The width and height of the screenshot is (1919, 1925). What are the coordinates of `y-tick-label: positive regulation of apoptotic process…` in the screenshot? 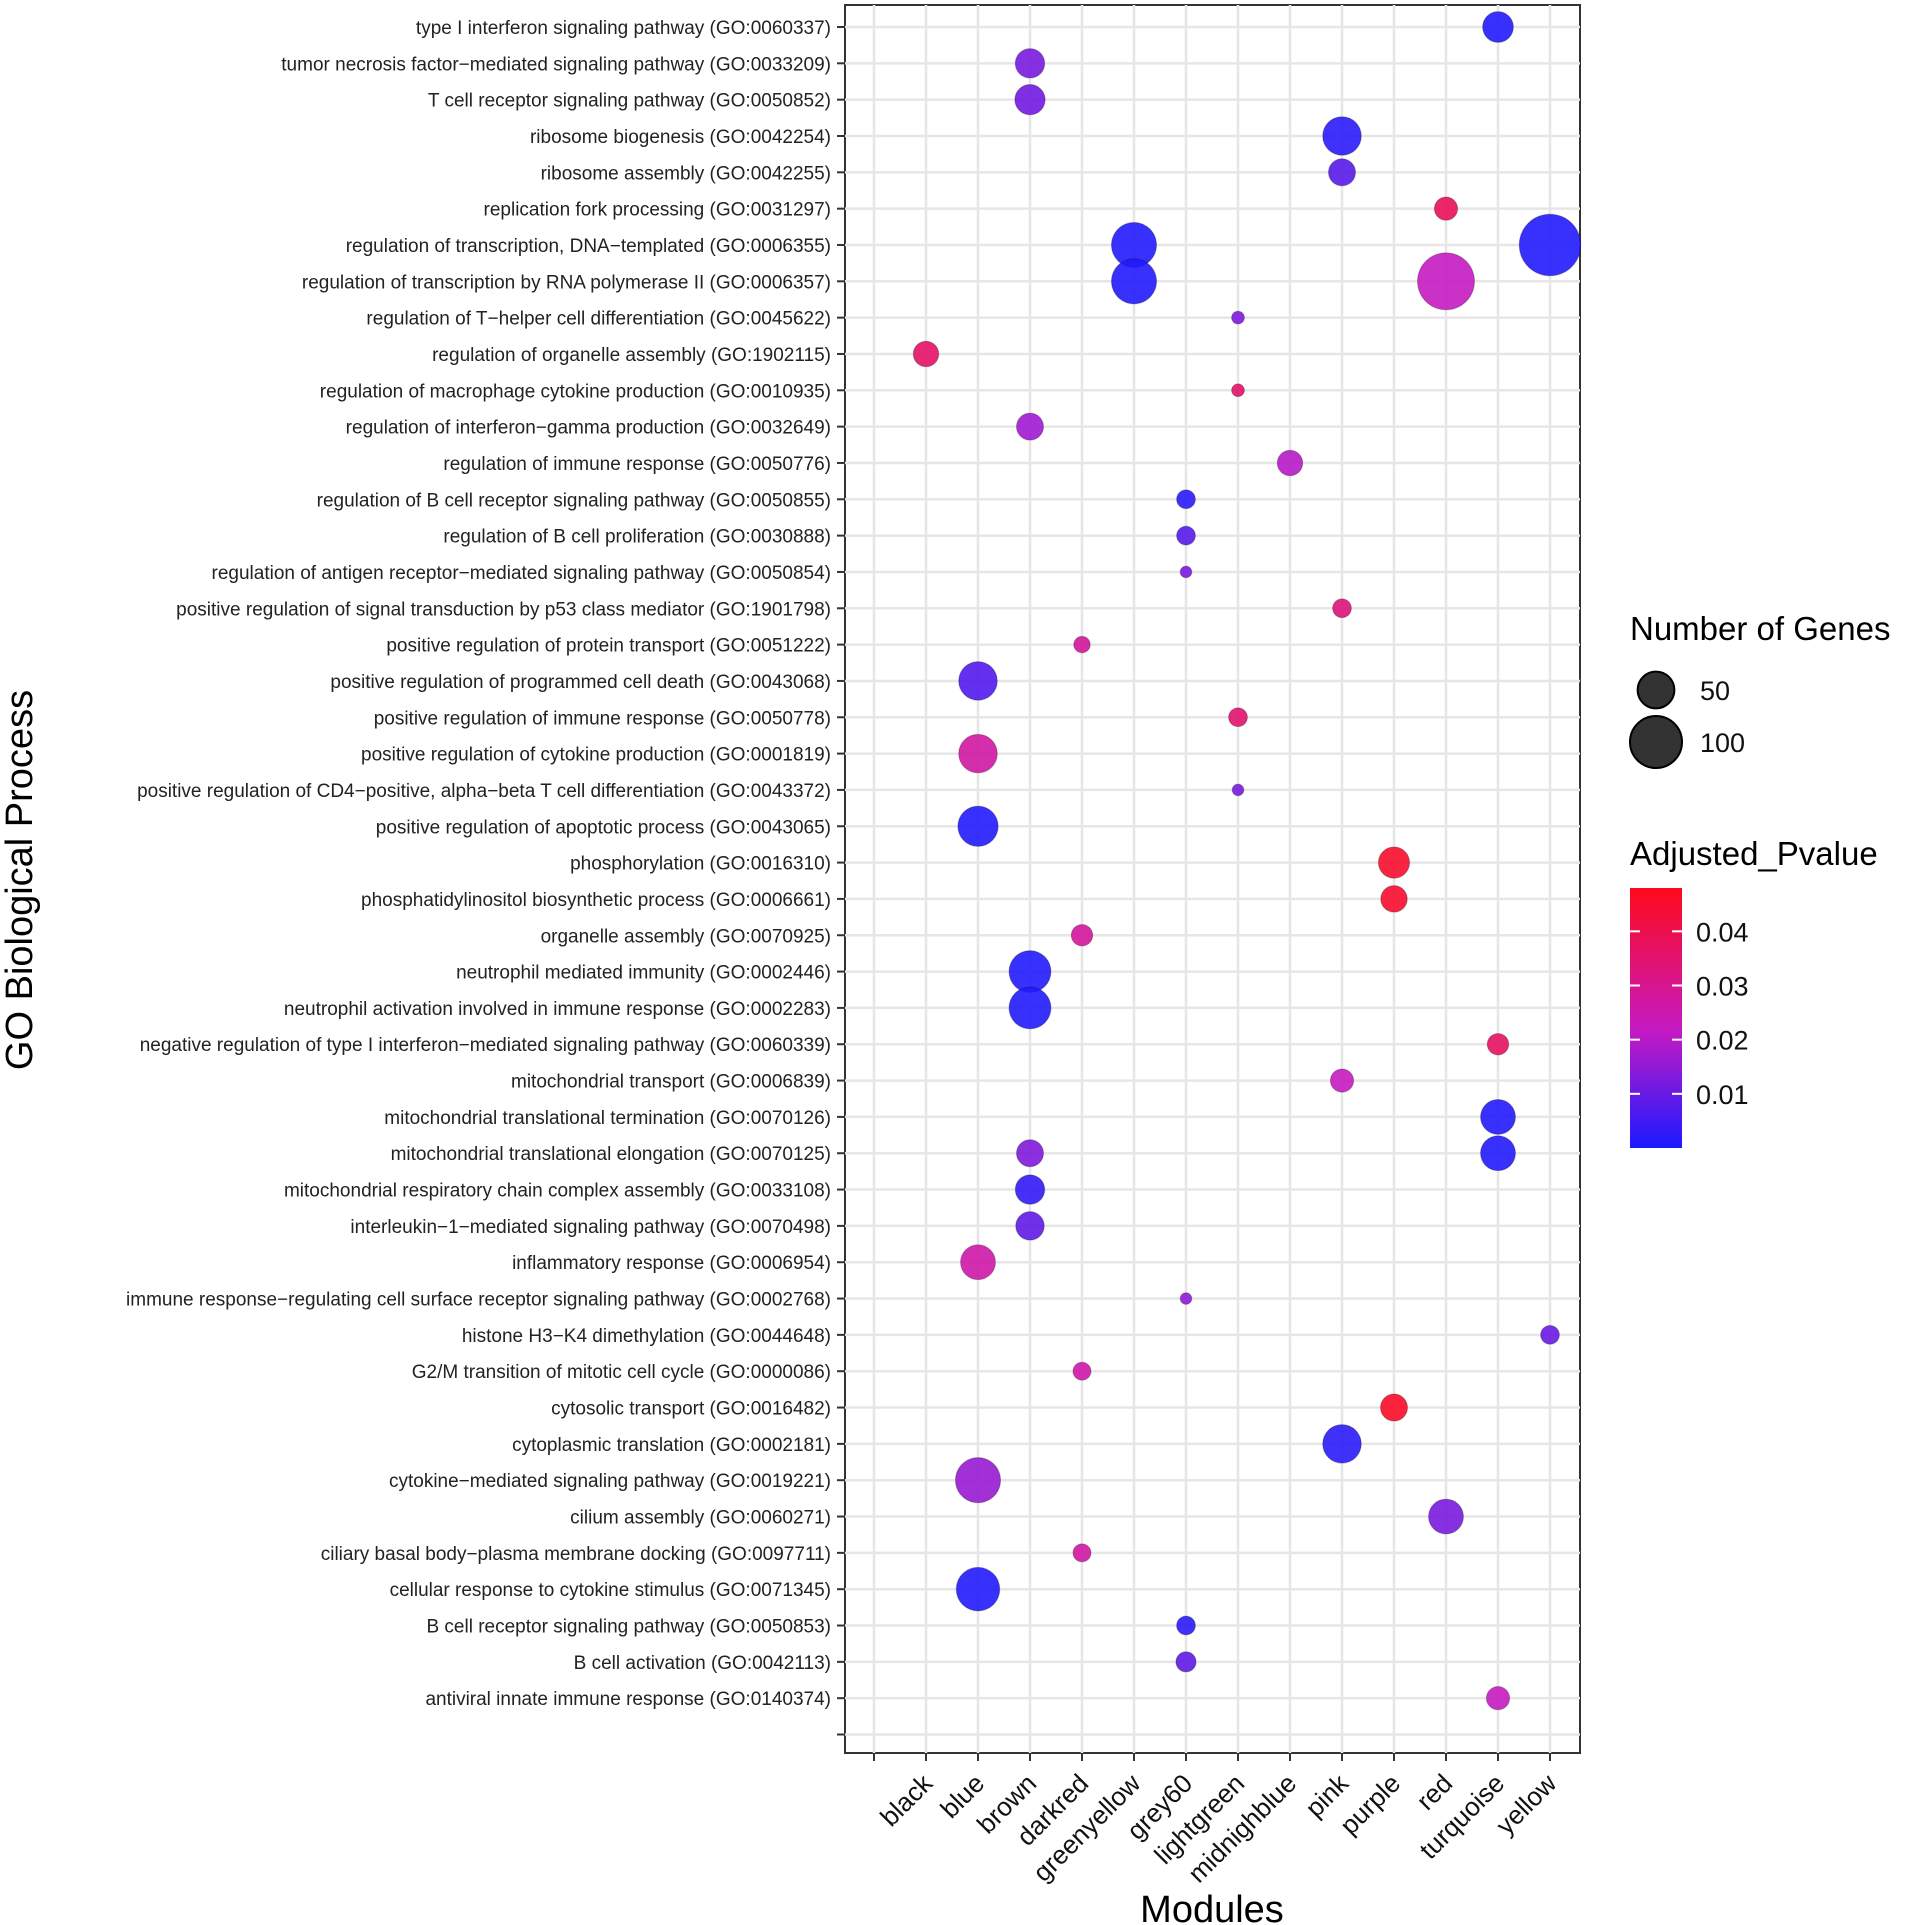 It's located at (603, 827).